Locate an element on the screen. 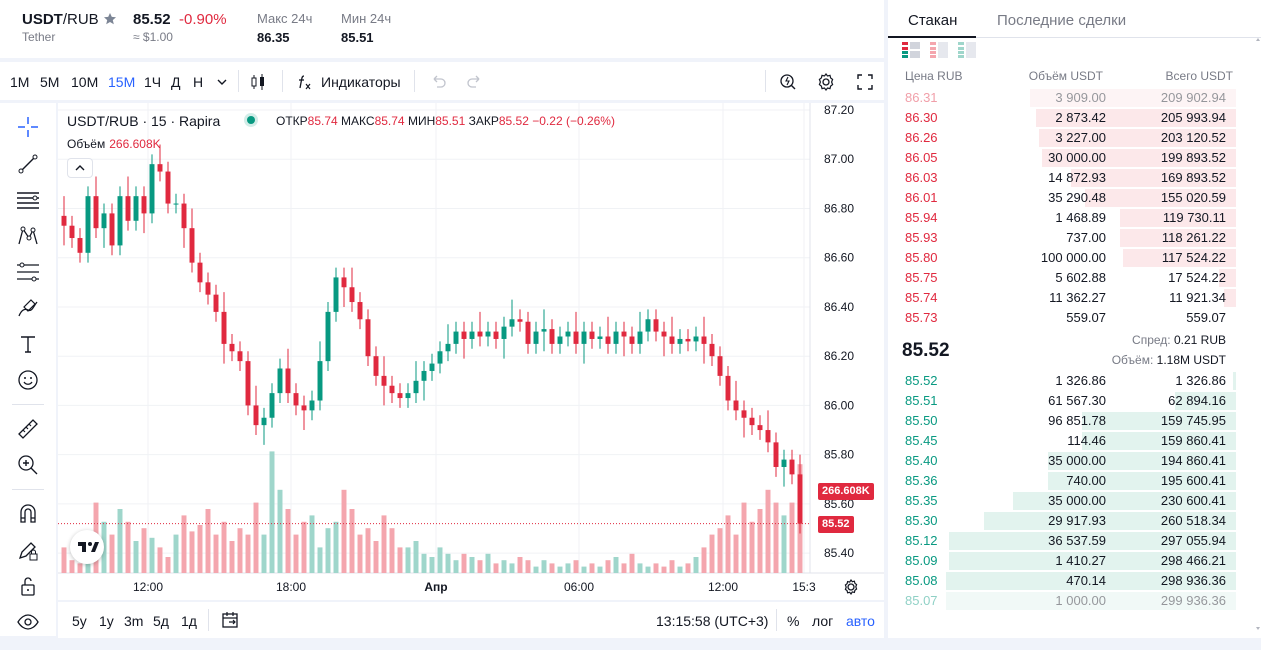  text-icon is located at coordinates (28, 344).